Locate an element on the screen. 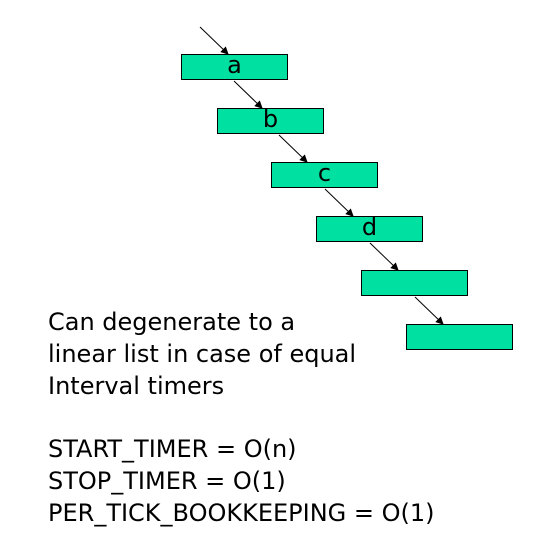  node-label-a: a is located at coordinates (234, 65).